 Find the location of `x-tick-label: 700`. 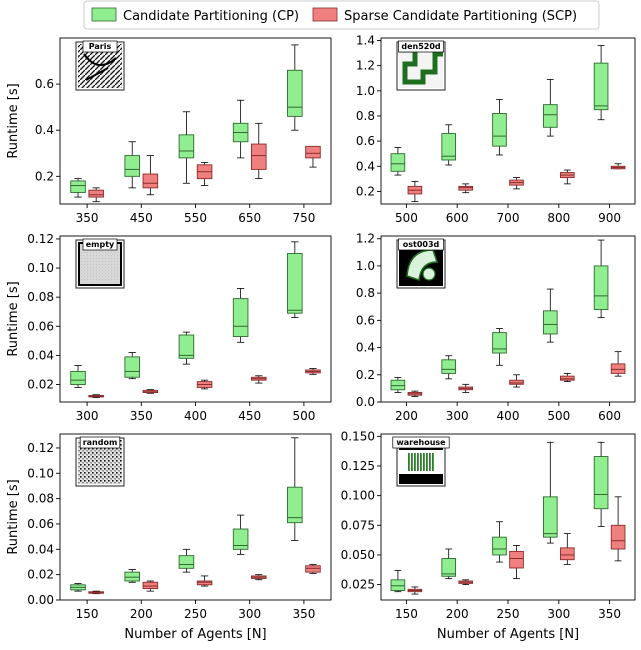

x-tick-label: 700 is located at coordinates (508, 218).